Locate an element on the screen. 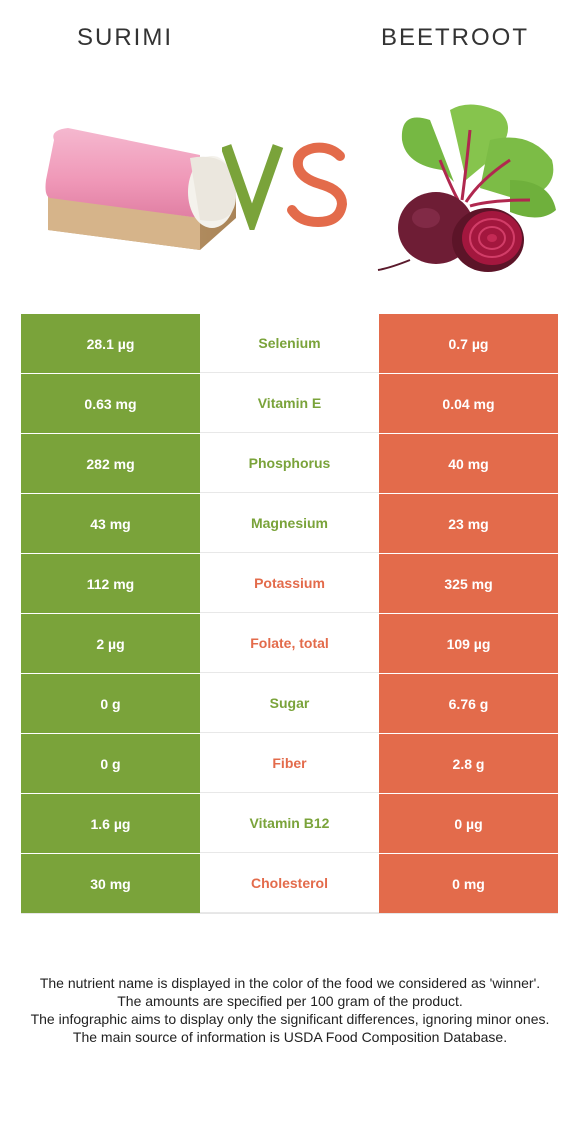 This screenshot has width=580, height=1144. nutrient-name: Phosphorus is located at coordinates (289, 463).